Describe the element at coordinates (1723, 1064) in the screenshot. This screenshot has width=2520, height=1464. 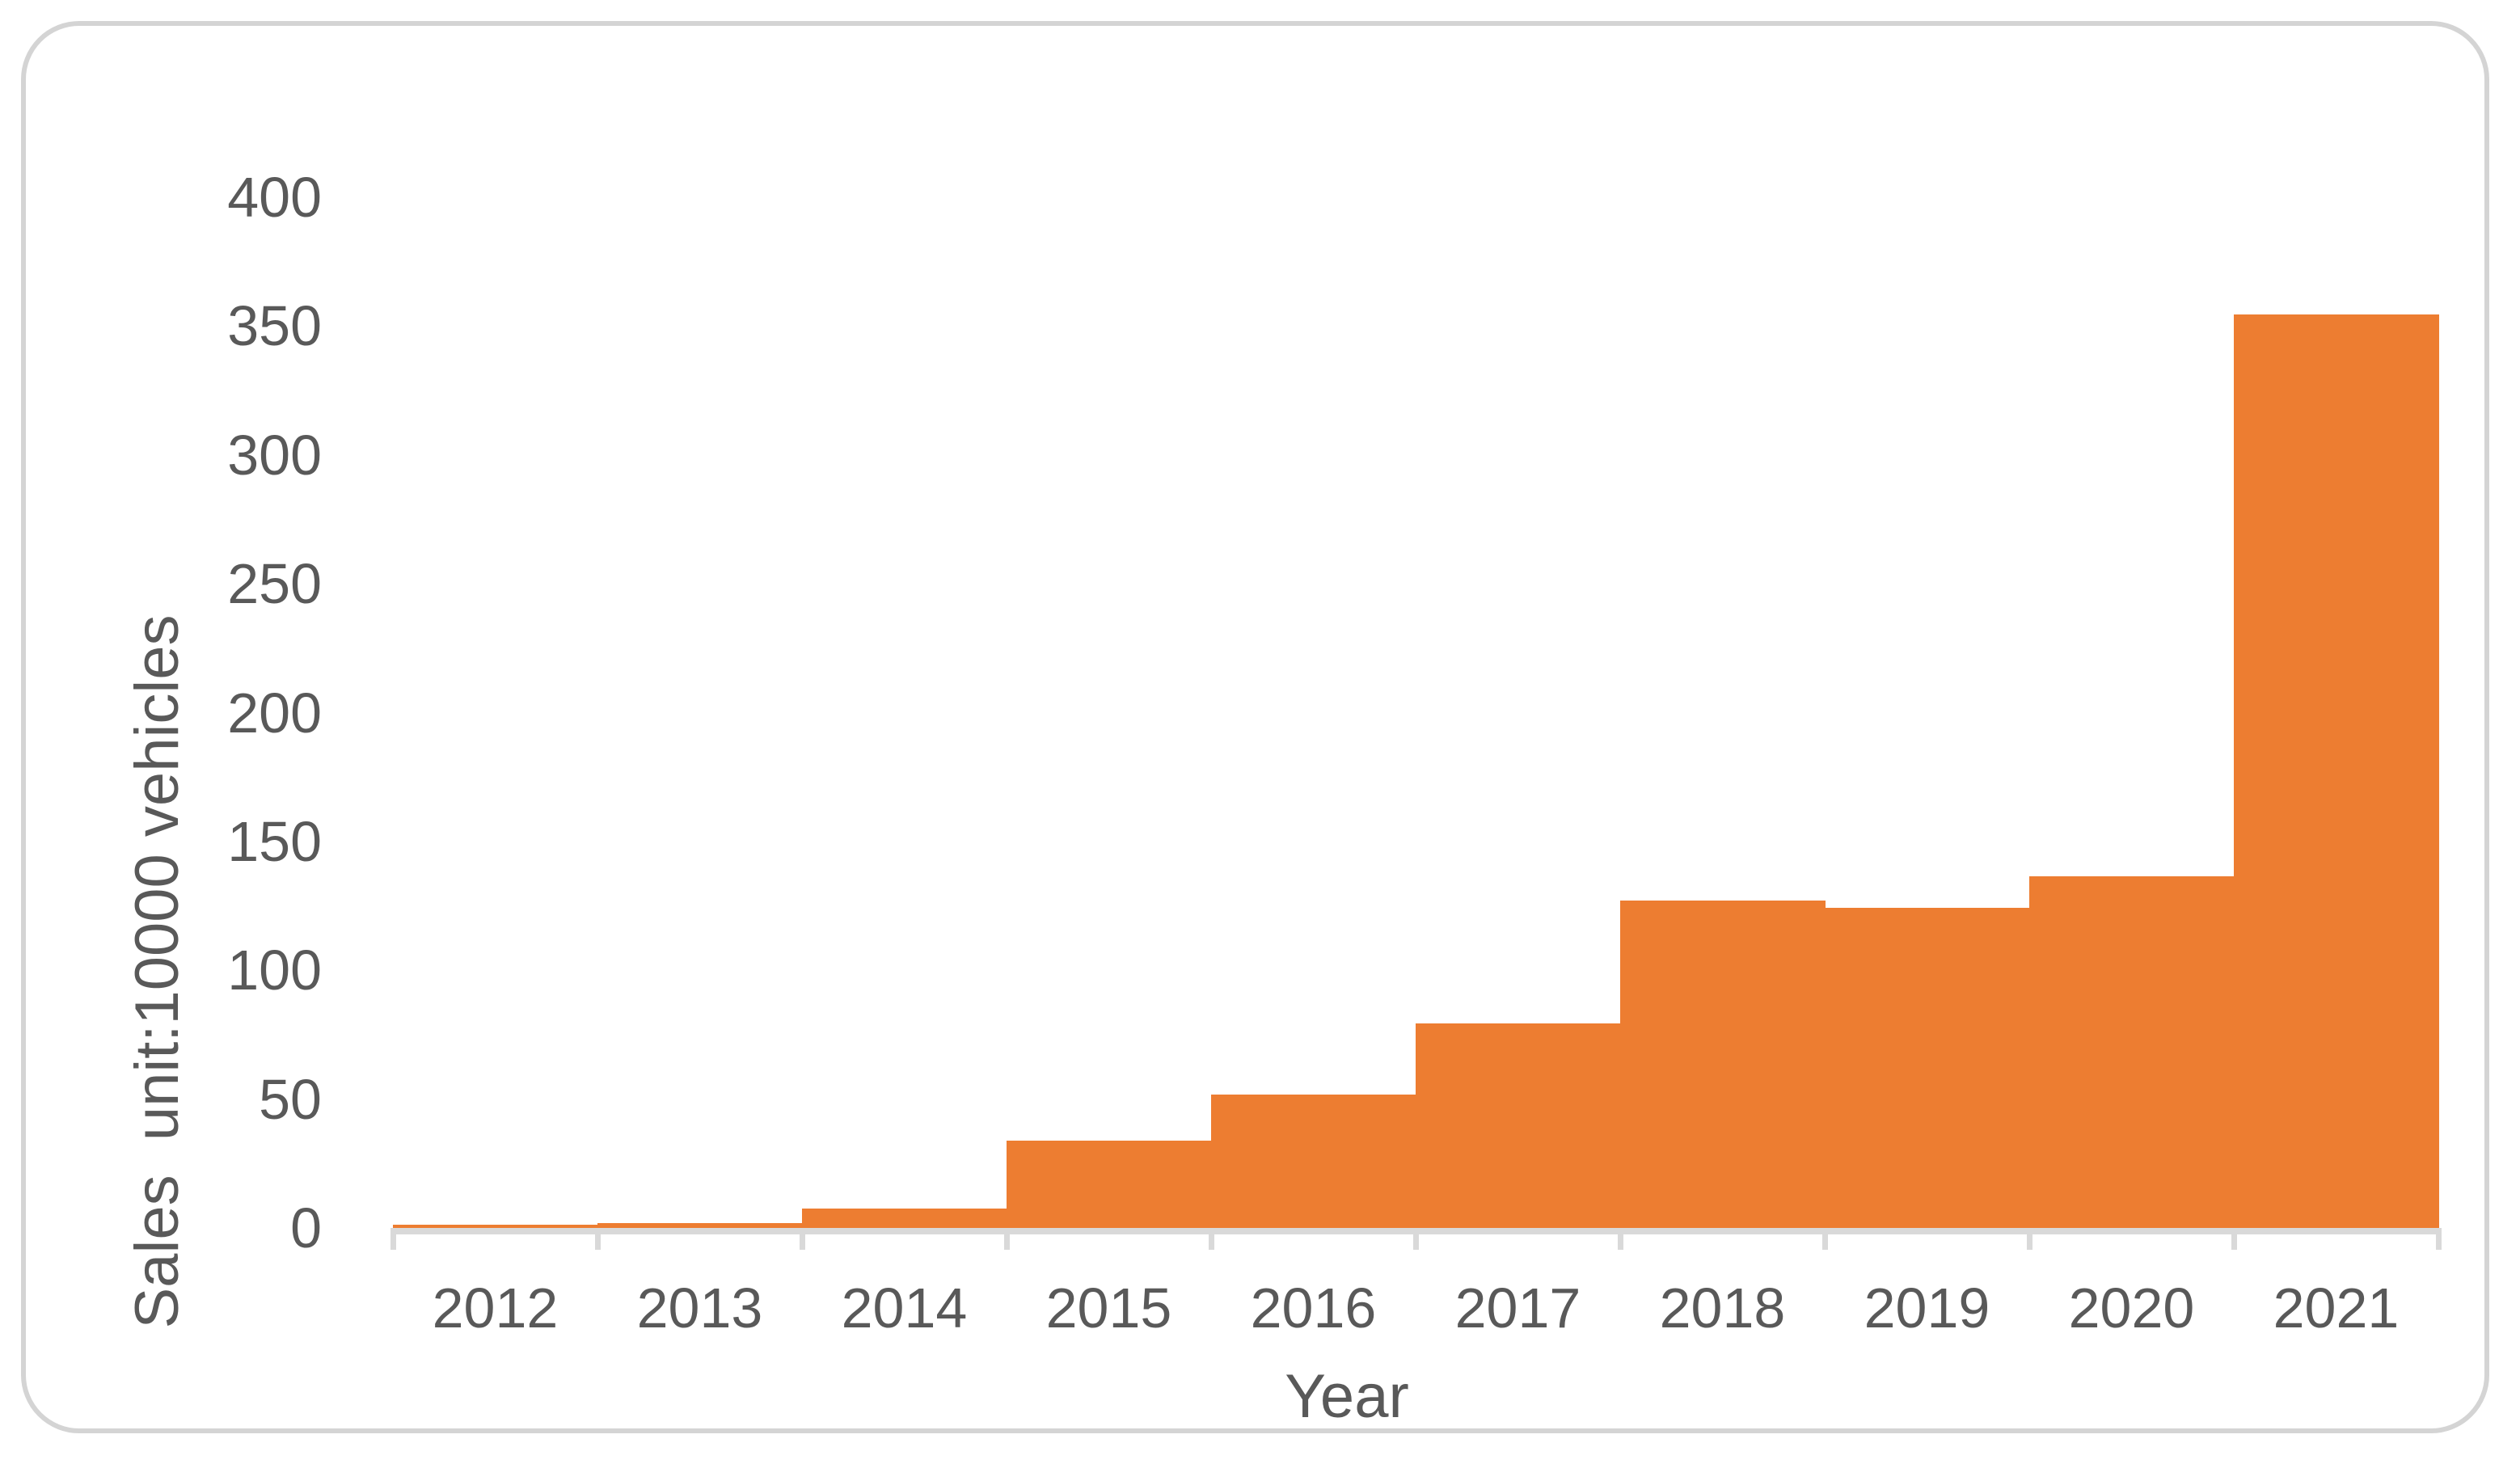
I see `bar-2018` at that location.